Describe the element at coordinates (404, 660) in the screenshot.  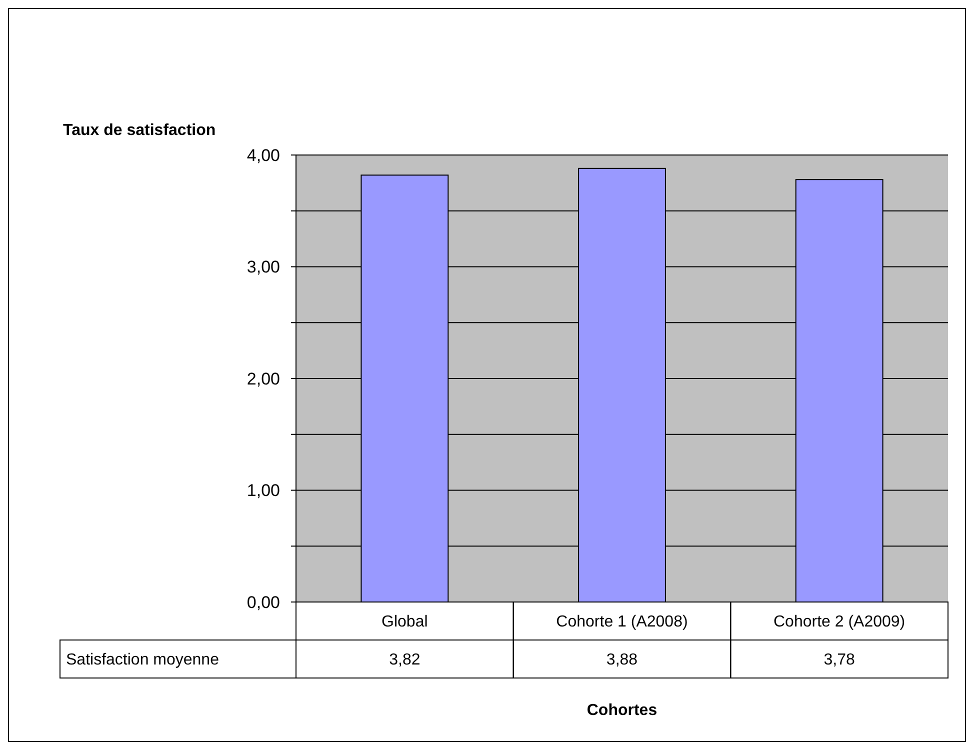
I see `data-label: 3,82` at that location.